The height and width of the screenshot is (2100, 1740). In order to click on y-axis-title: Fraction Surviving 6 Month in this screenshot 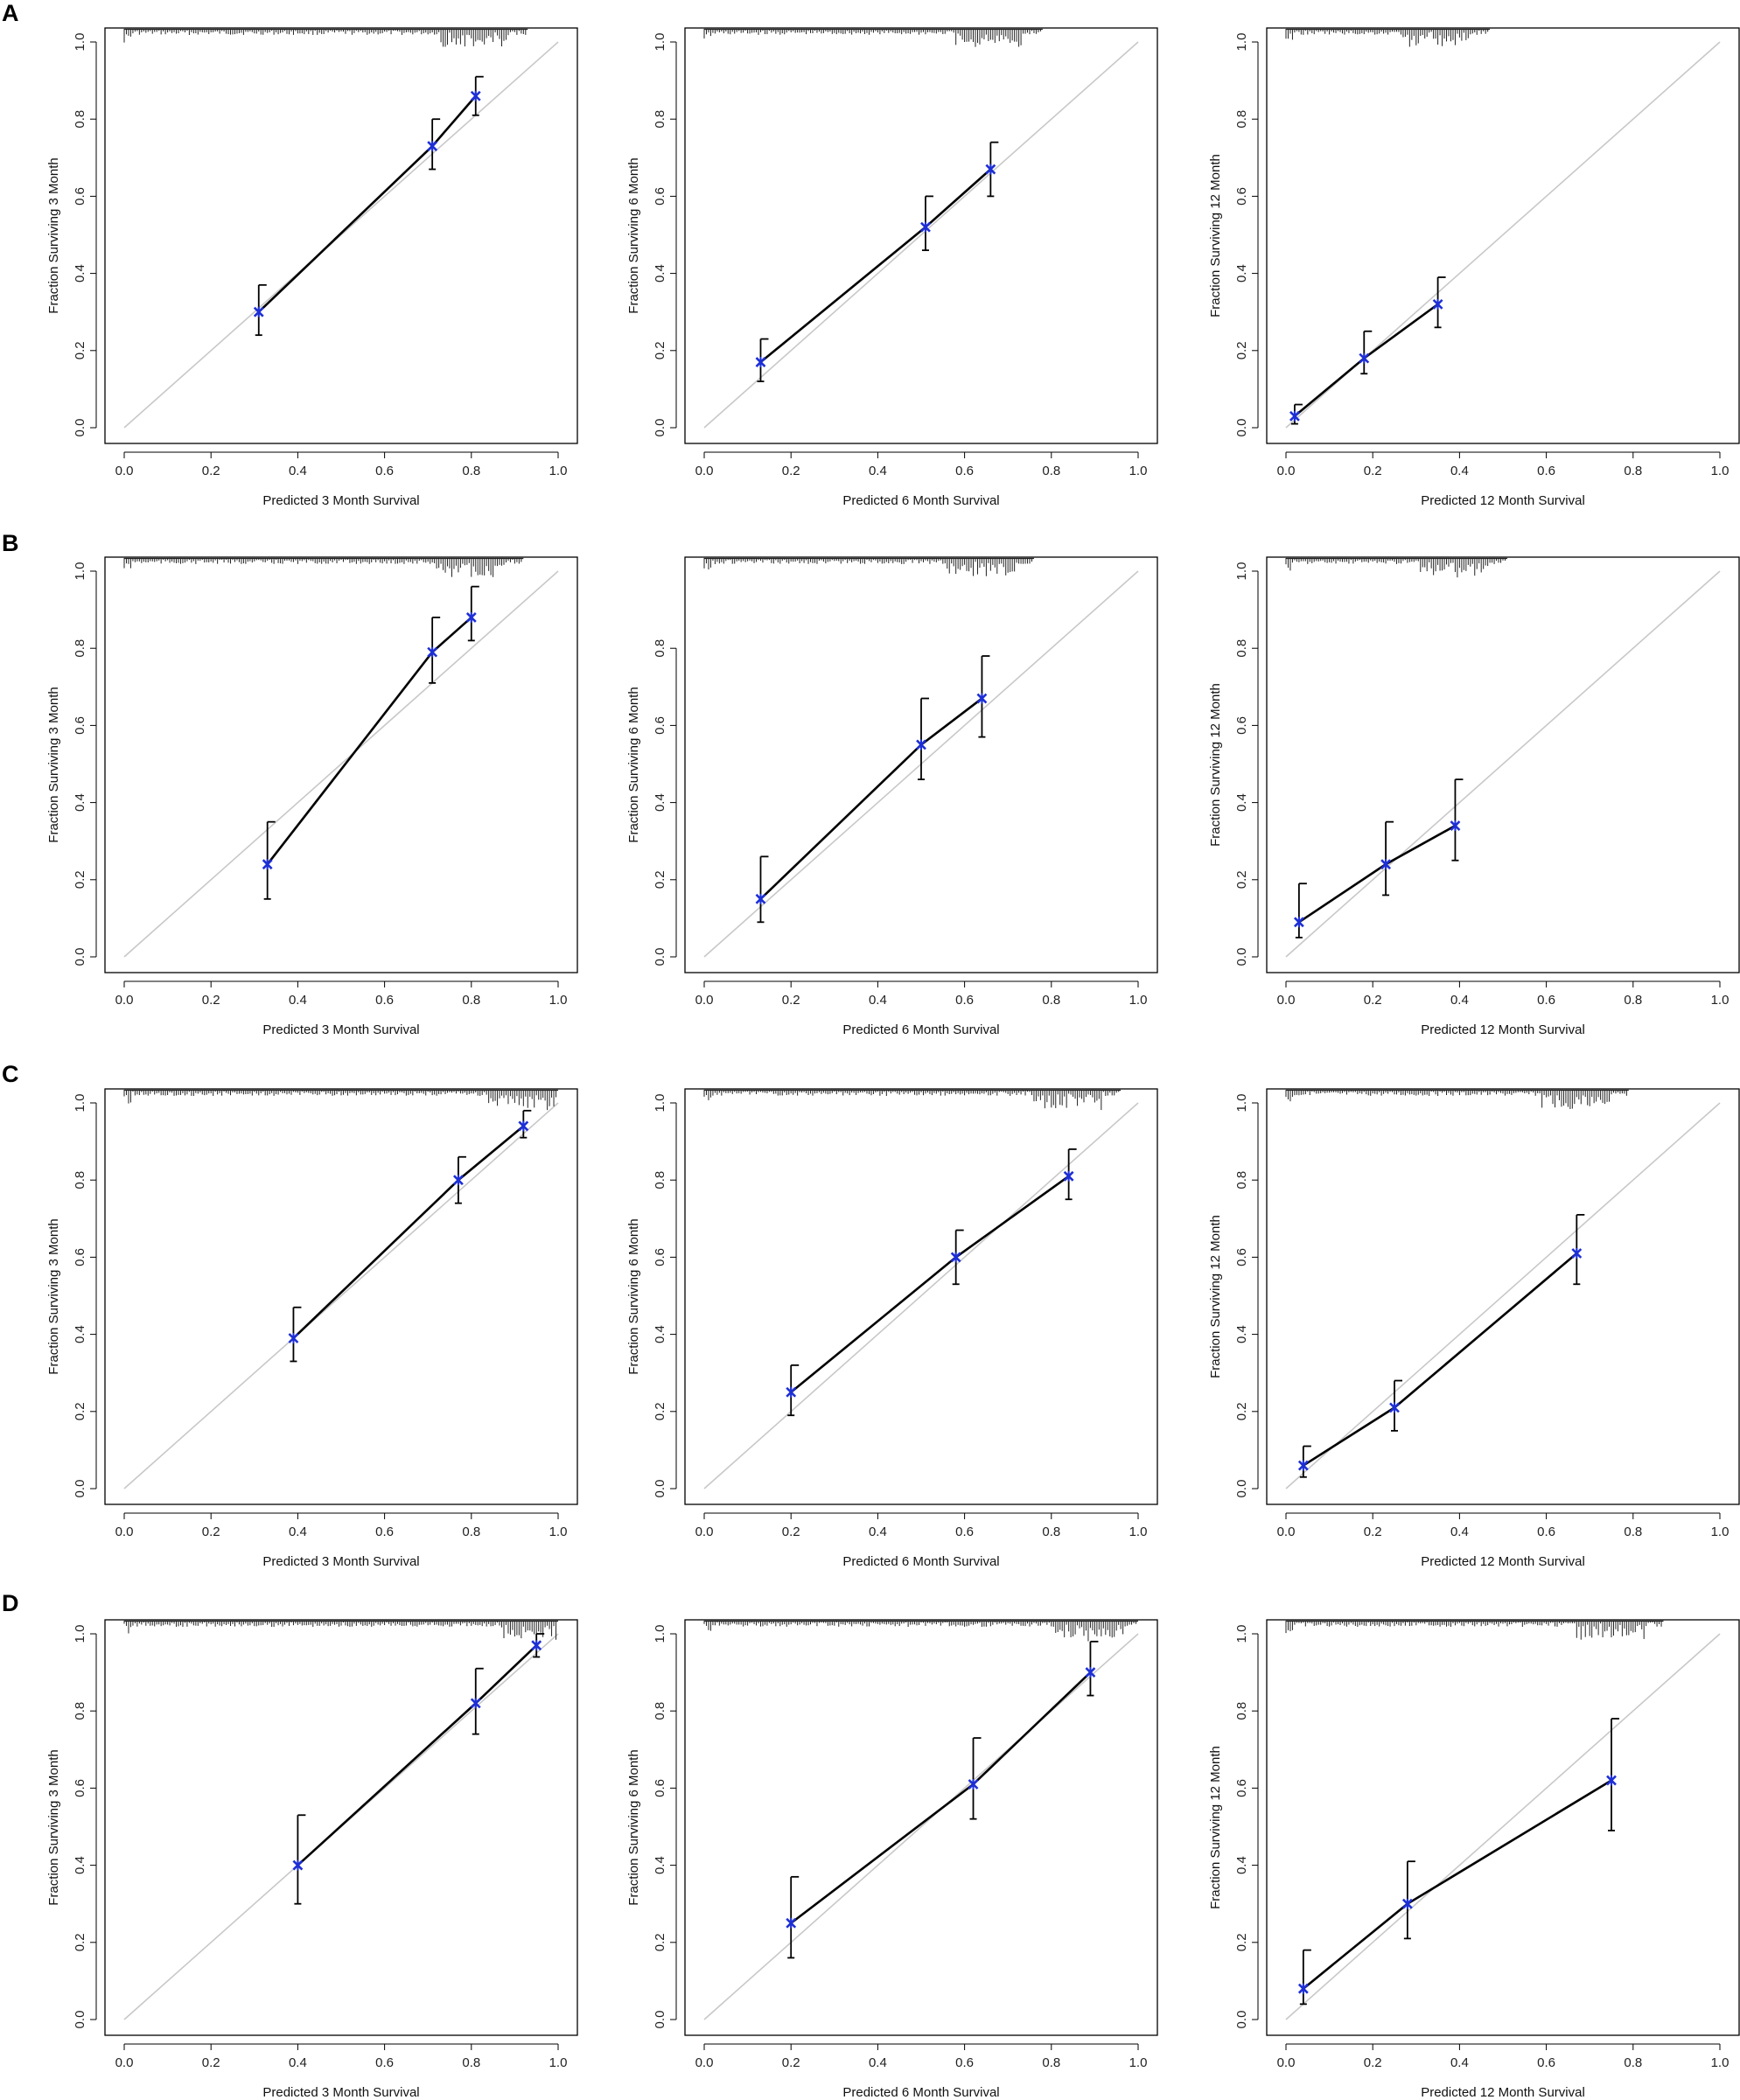, I will do `click(633, 1827)`.